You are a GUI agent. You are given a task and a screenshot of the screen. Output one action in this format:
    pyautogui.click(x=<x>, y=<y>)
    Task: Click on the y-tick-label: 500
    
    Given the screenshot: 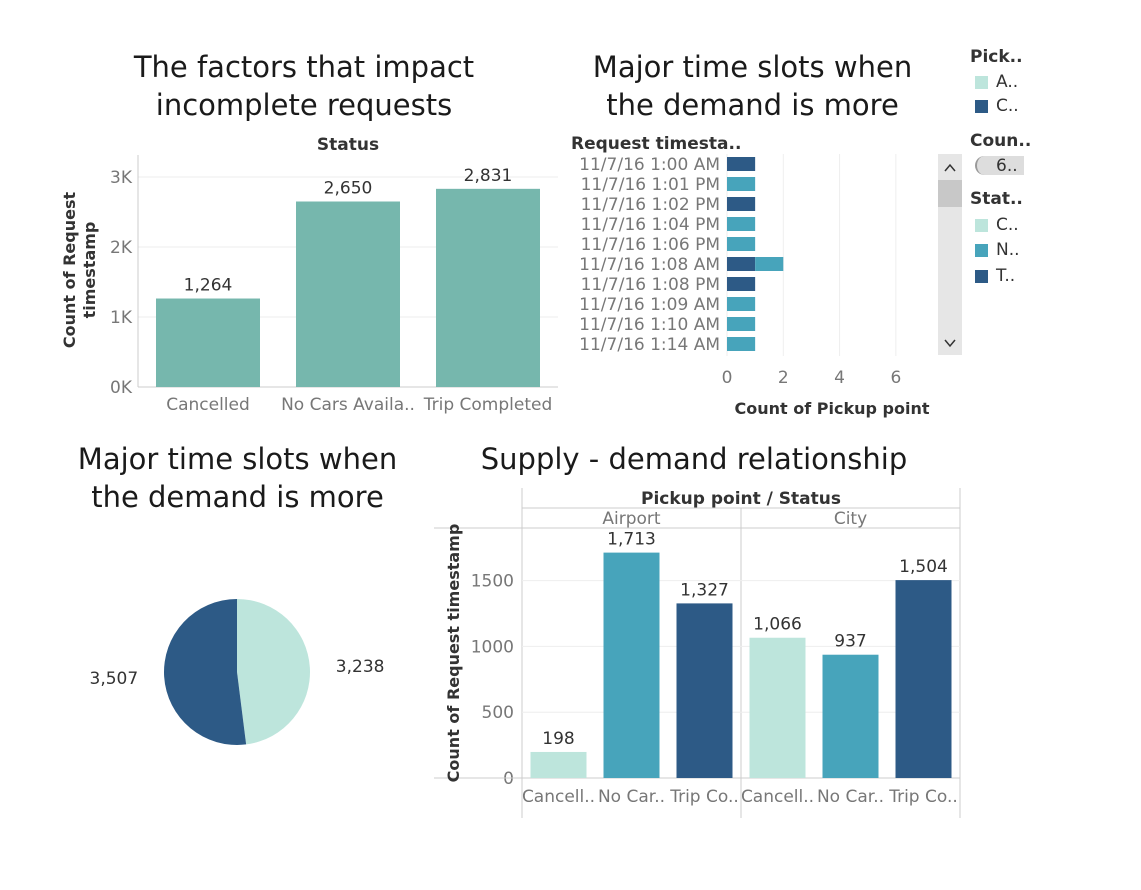 What is the action you would take?
    pyautogui.click(x=498, y=713)
    